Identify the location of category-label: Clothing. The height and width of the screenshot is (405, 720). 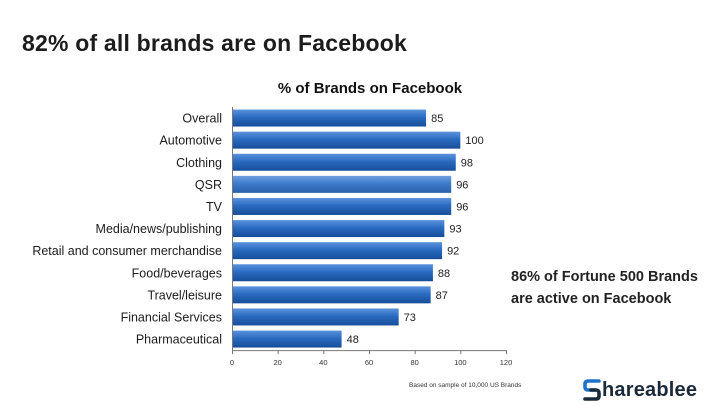
(199, 163).